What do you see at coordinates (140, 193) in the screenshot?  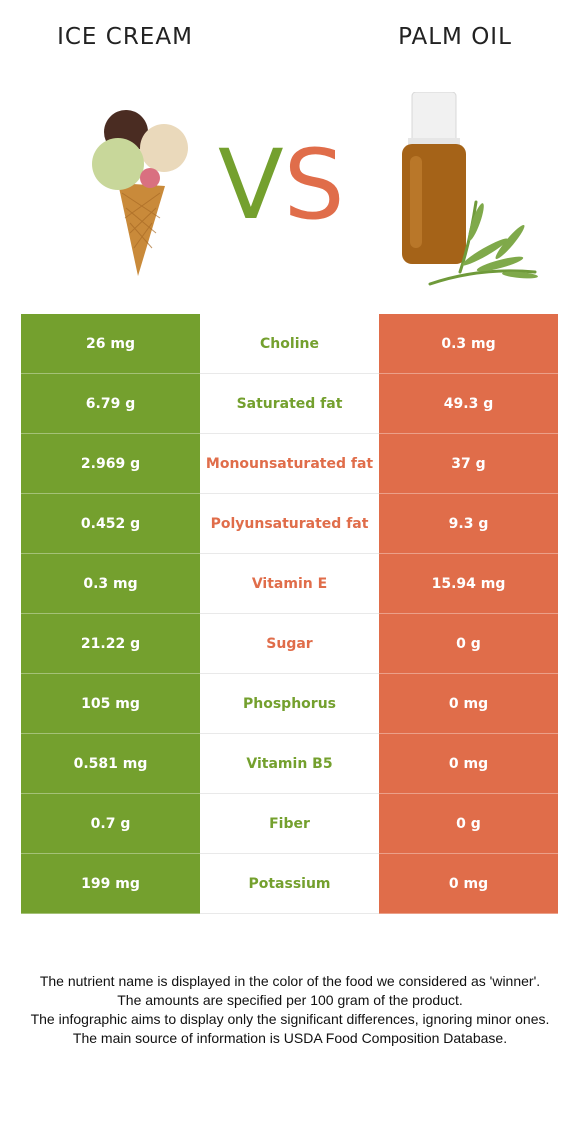 I see `ice-cream-image` at bounding box center [140, 193].